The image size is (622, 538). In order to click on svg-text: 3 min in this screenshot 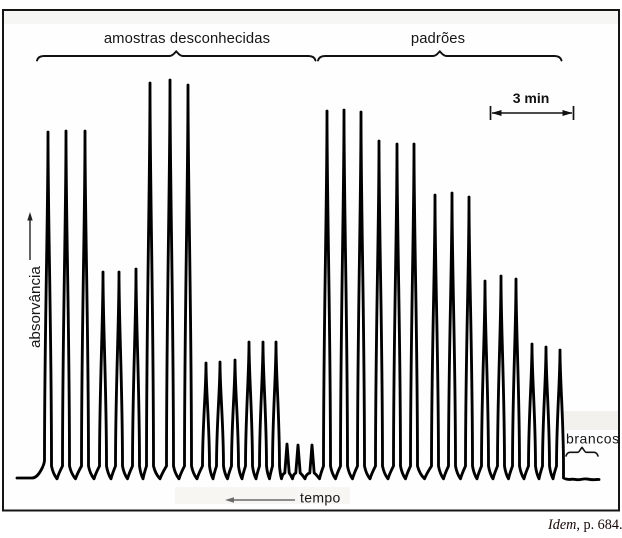, I will do `click(531, 98)`.